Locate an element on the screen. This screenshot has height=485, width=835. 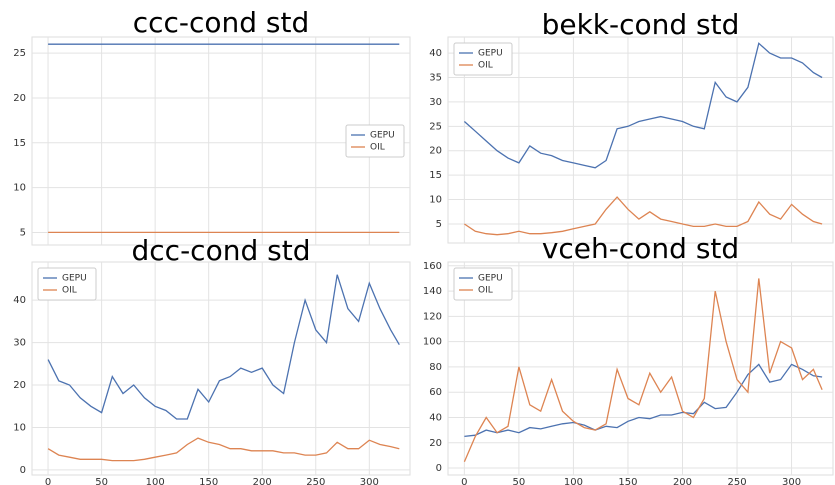
chart-title: vceh-cond std is located at coordinates (640, 248).